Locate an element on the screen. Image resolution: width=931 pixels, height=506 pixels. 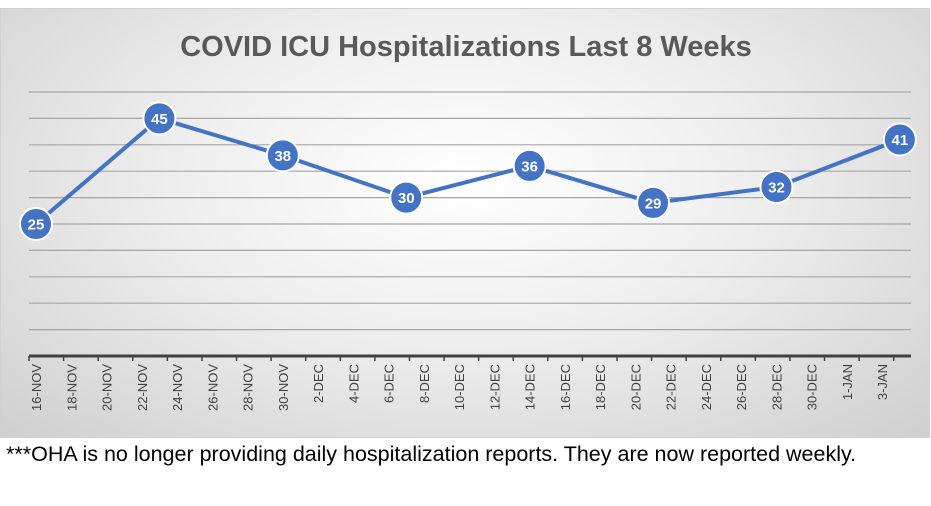
x-tick-label: 28-DEC is located at coordinates (776, 387).